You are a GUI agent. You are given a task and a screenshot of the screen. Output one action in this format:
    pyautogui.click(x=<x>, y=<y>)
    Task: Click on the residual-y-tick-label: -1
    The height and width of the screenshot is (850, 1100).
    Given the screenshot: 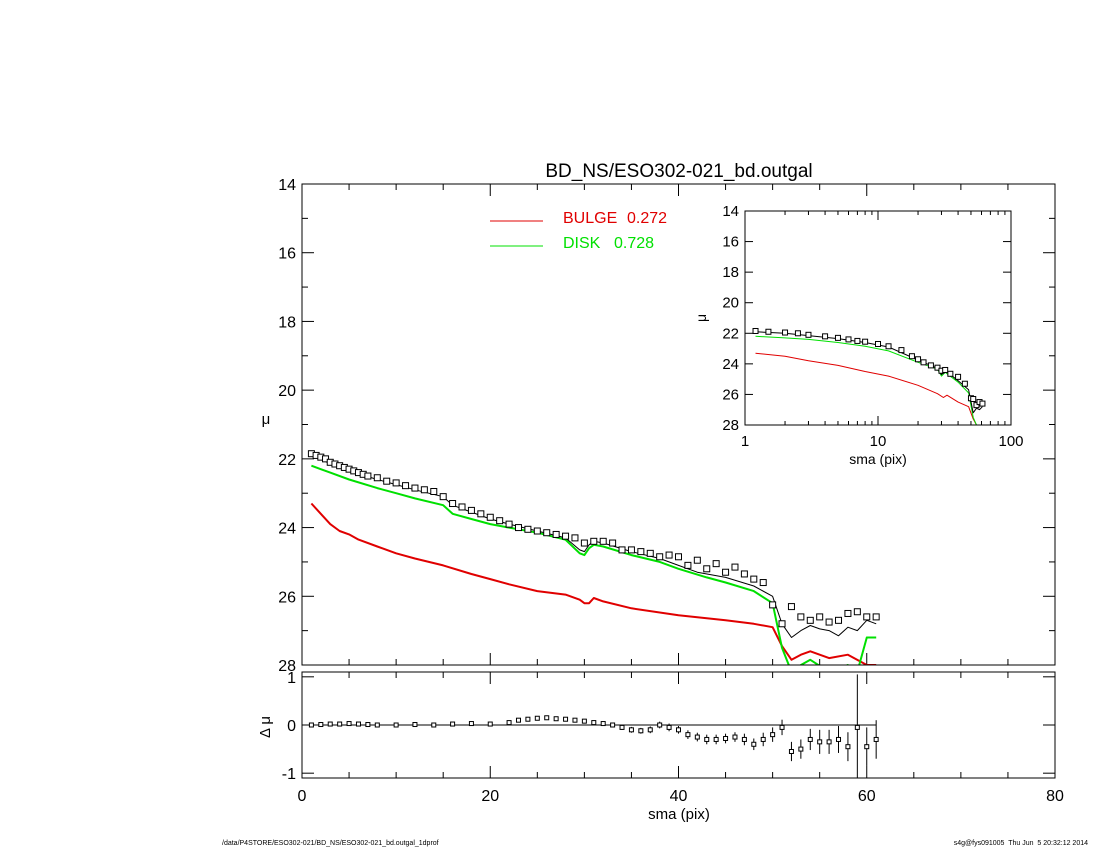 What is the action you would take?
    pyautogui.click(x=289, y=774)
    